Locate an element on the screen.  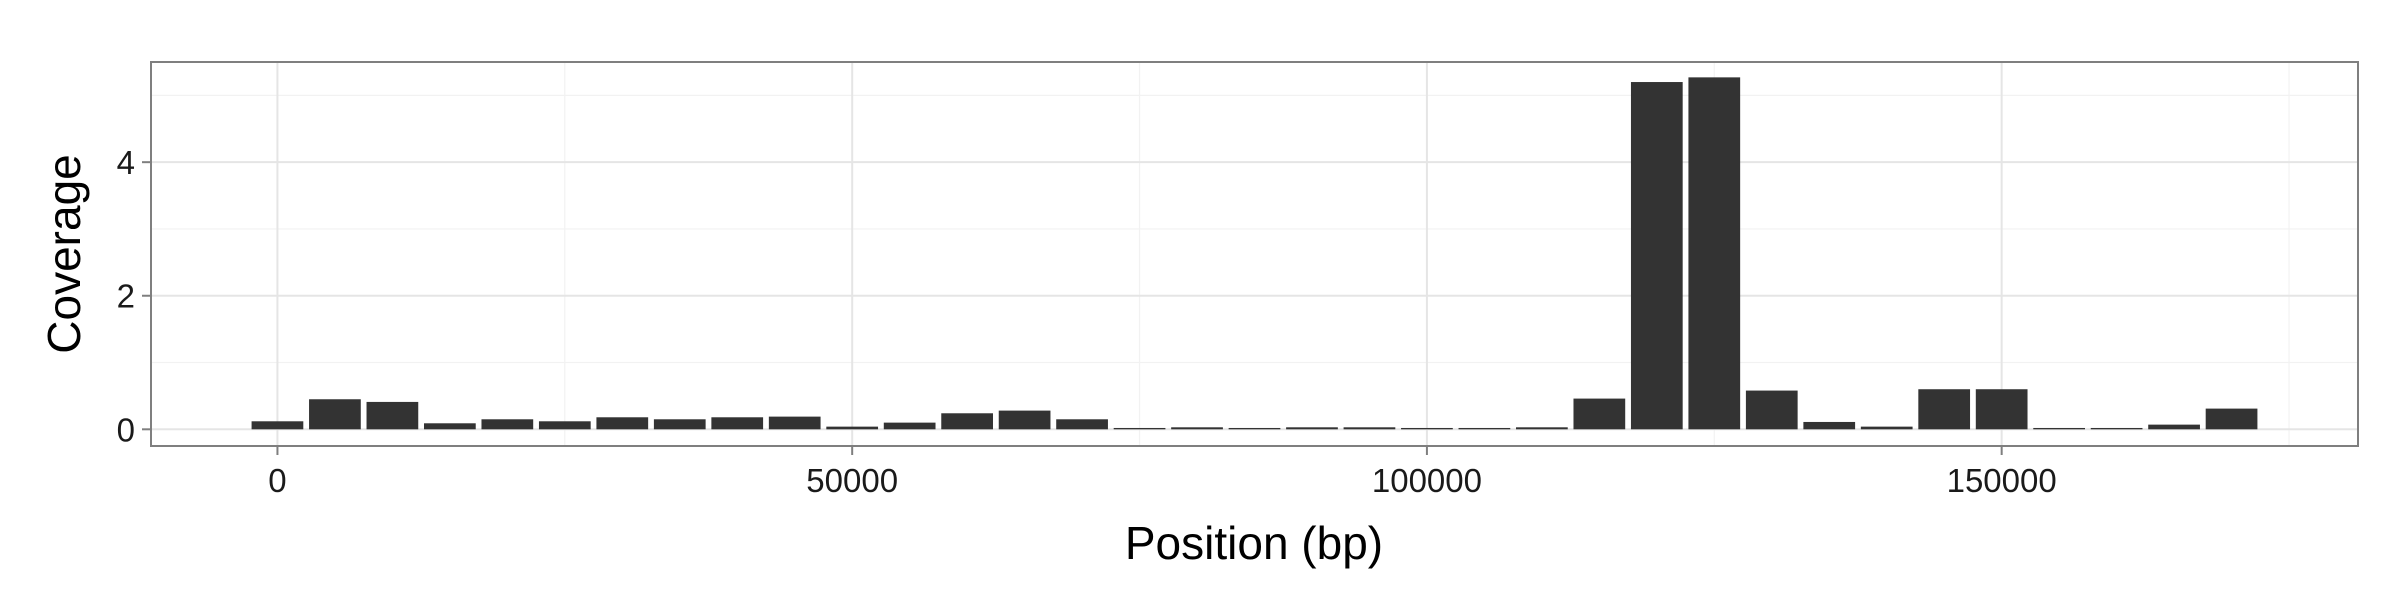
x-axis-ticks: 0 50000 100000 150000 is located at coordinates (1162, 472).